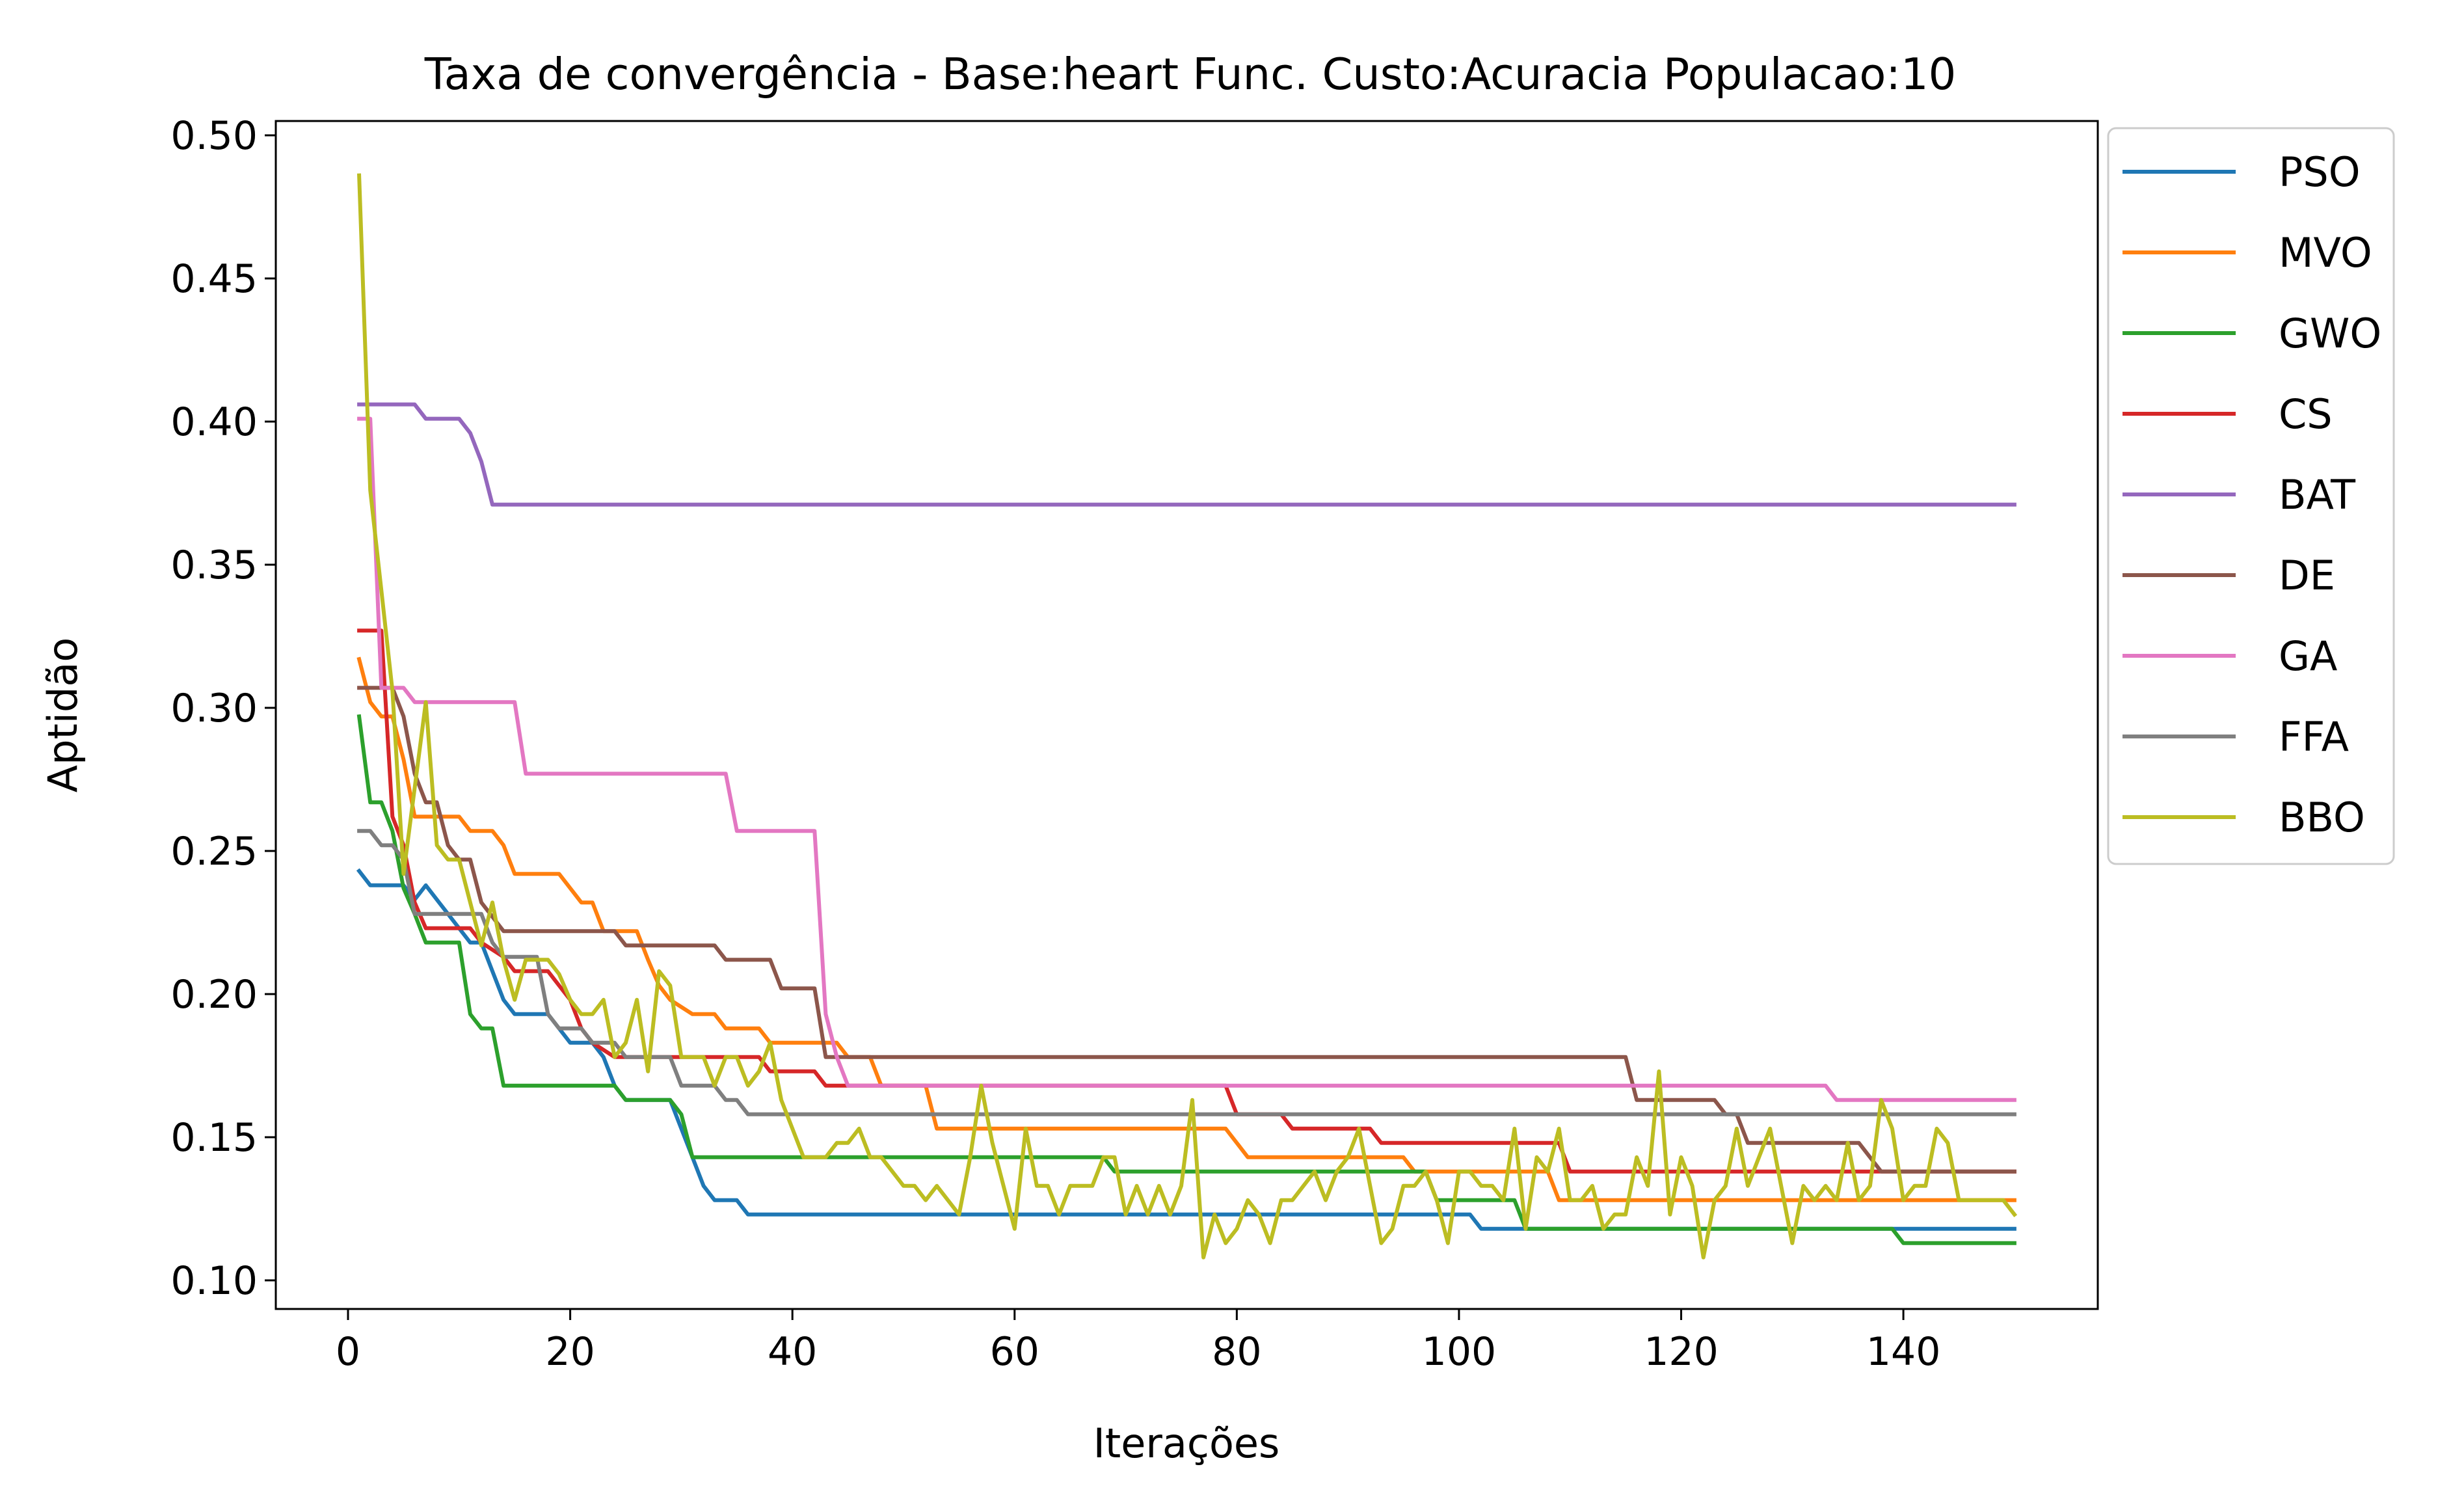 This screenshot has width=2464, height=1510. What do you see at coordinates (214, 1281) in the screenshot?
I see `y-tick-label: 0.10` at bounding box center [214, 1281].